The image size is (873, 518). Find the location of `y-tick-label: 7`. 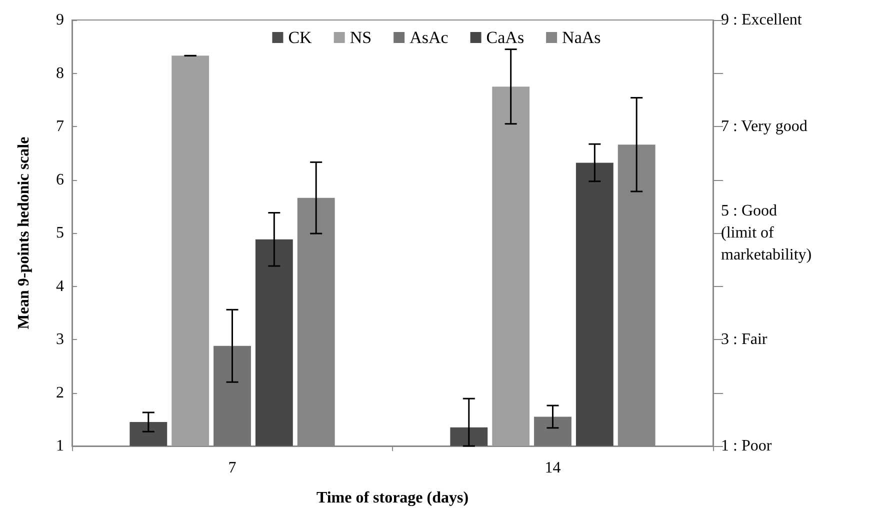

y-tick-label: 7 is located at coordinates (60, 126).